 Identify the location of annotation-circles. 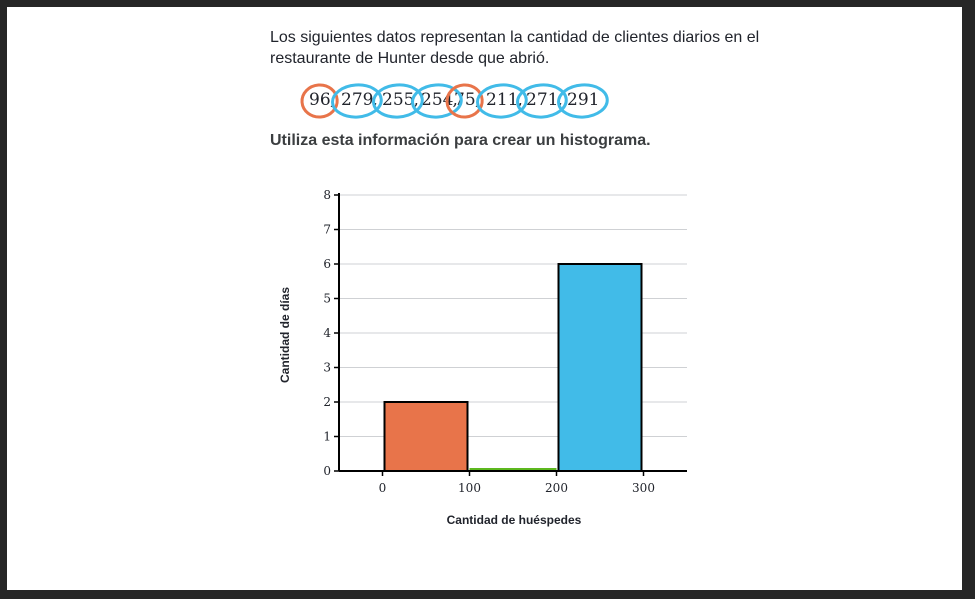
(454, 101).